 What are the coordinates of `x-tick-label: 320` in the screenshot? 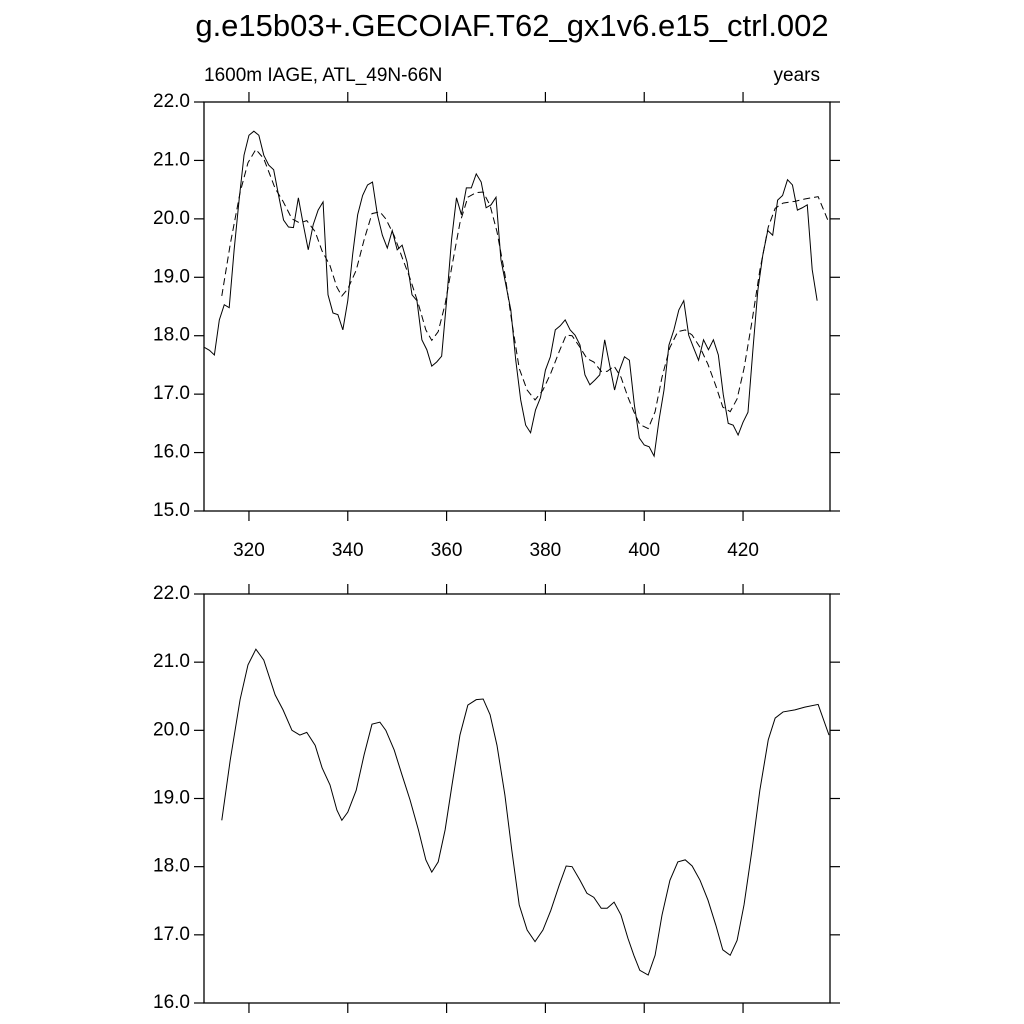 It's located at (249, 550).